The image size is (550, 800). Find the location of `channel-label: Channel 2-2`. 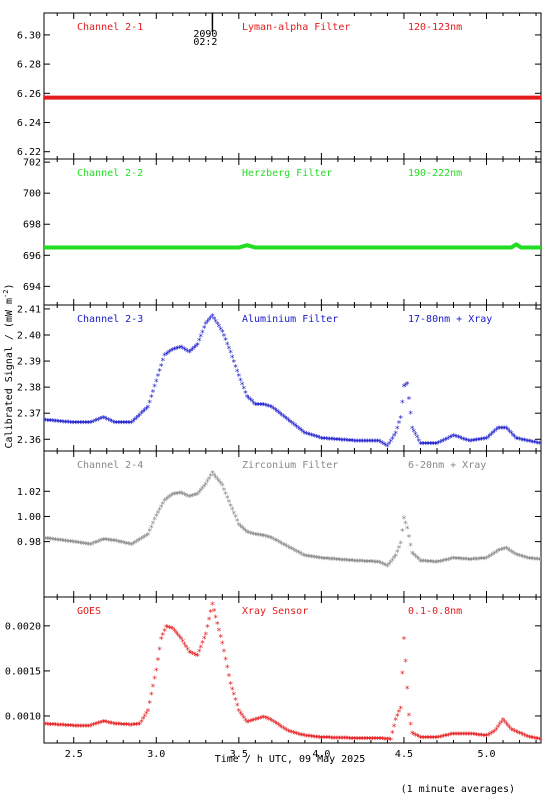

channel-label: Channel 2-2 is located at coordinates (110, 173).